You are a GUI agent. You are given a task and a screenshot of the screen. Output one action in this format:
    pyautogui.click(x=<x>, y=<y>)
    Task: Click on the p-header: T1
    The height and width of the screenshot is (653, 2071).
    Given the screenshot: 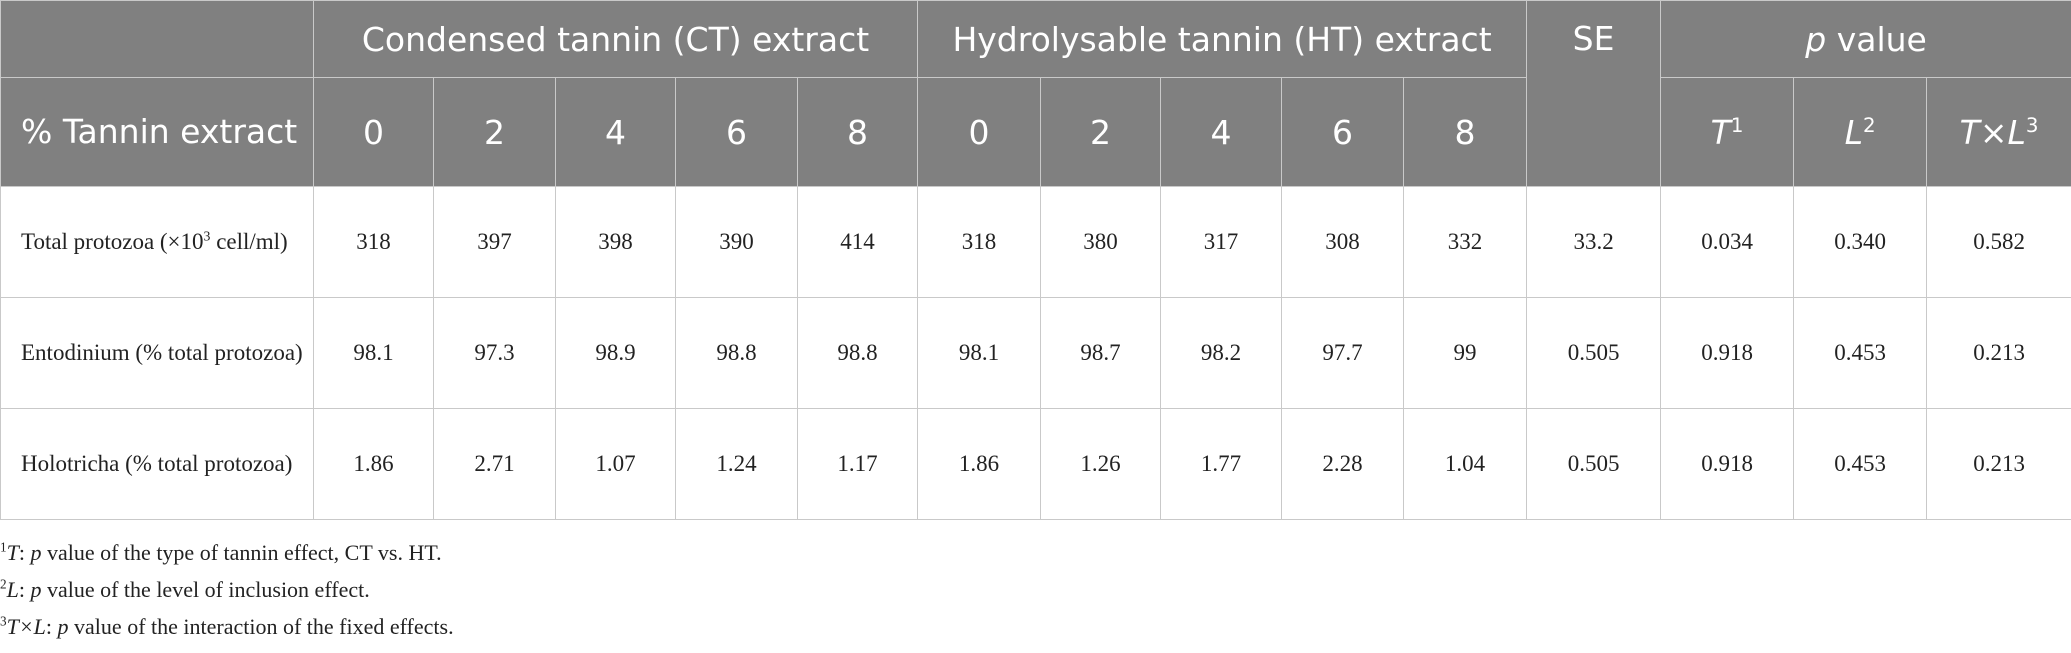 What is the action you would take?
    pyautogui.click(x=1727, y=132)
    